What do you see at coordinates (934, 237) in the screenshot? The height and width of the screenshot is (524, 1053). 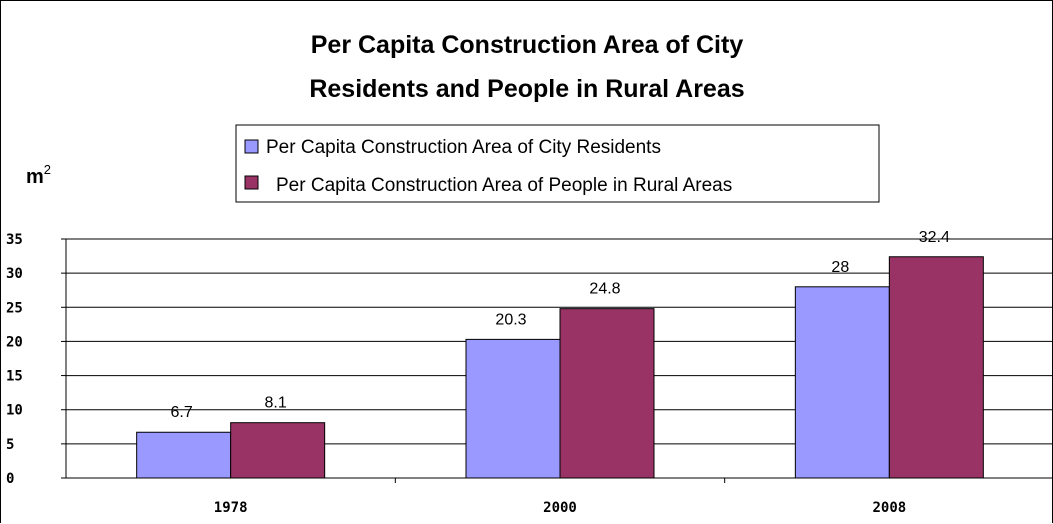 I see `data-label: 32.4` at bounding box center [934, 237].